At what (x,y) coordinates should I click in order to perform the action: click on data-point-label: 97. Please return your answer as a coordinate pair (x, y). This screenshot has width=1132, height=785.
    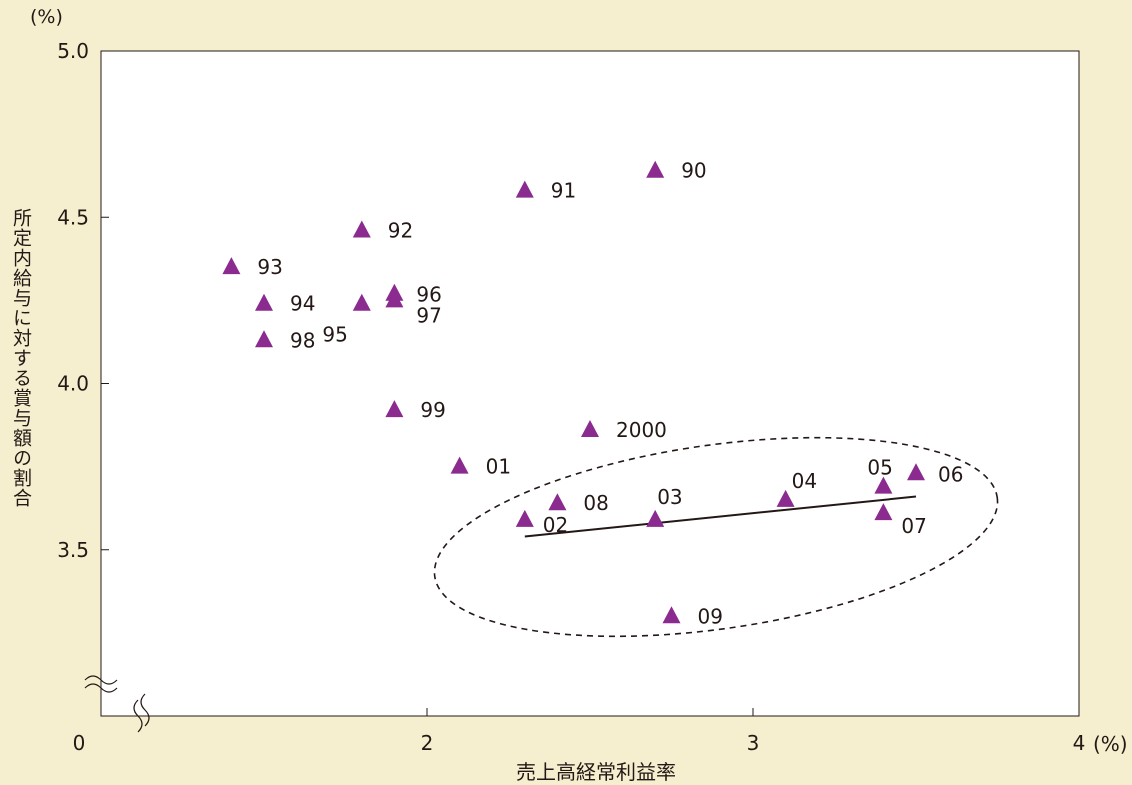
    Looking at the image, I should click on (428, 315).